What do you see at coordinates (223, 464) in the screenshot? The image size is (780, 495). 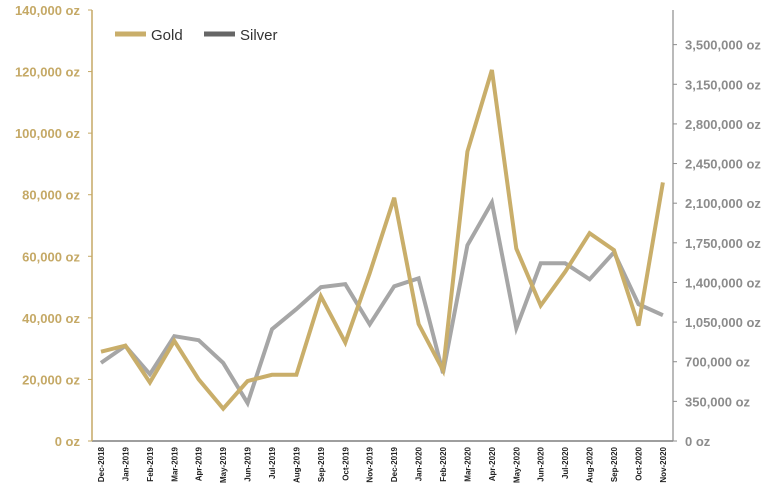 I see `x-axis-tick-label: May-2019` at bounding box center [223, 464].